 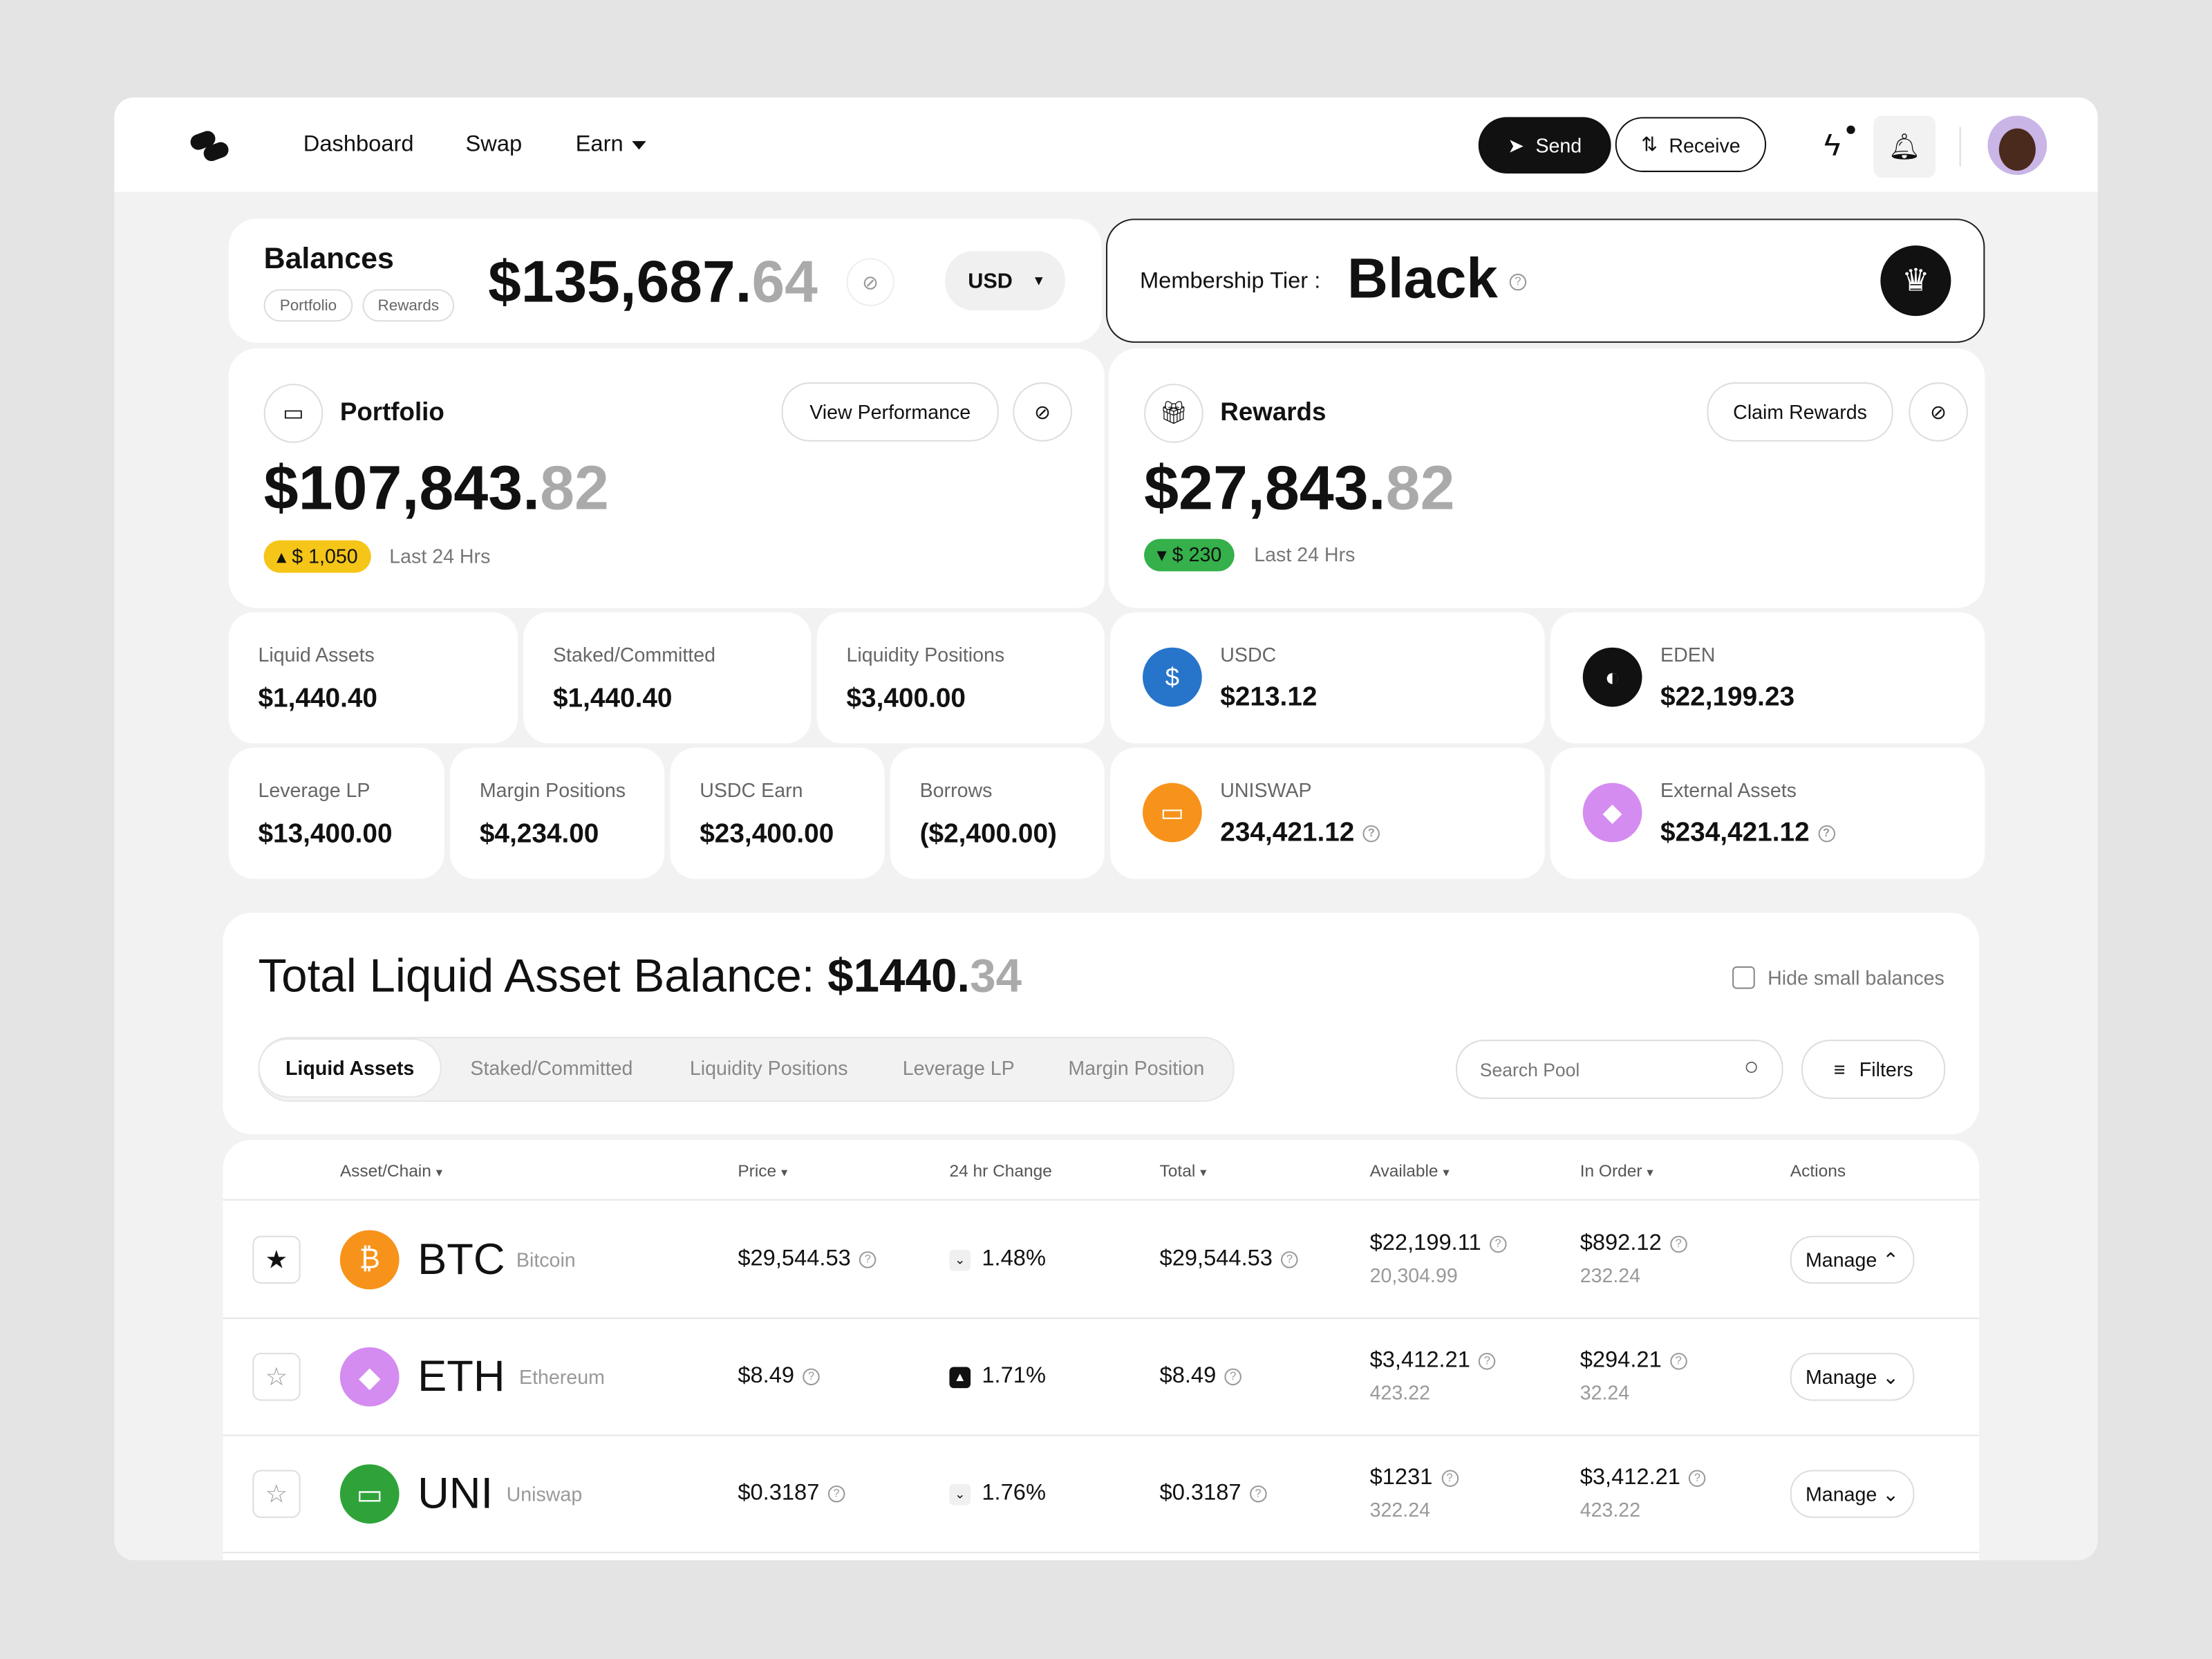 What do you see at coordinates (1005, 280) in the screenshot?
I see `currency-select: USD ▾` at bounding box center [1005, 280].